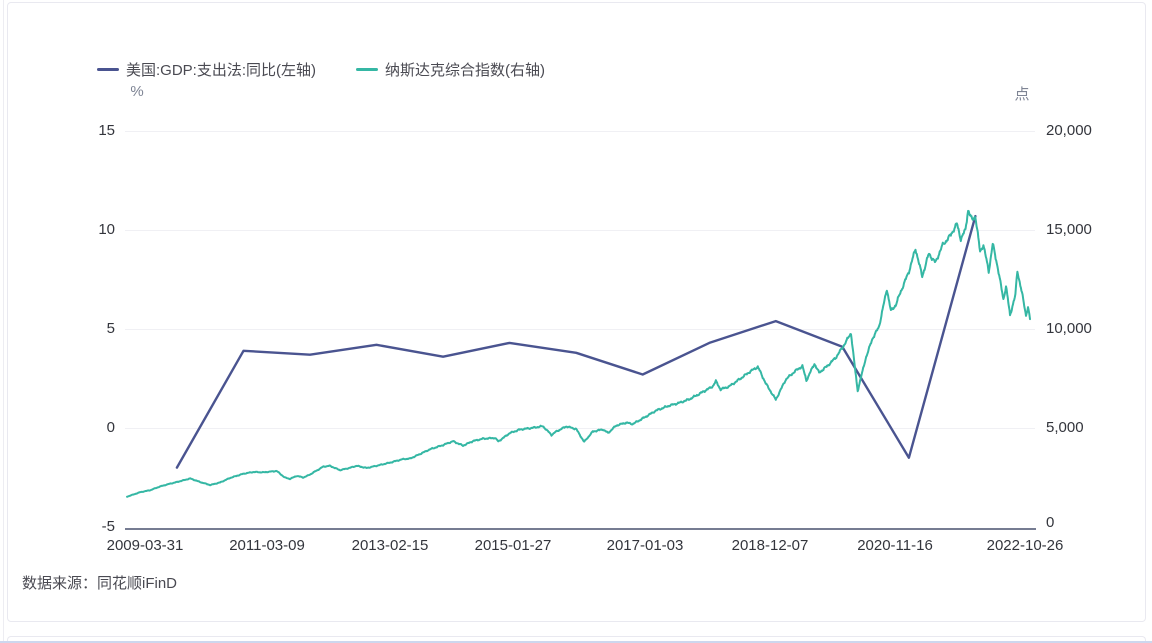 The height and width of the screenshot is (643, 1152). Describe the element at coordinates (645, 545) in the screenshot. I see `x-axis-tick: 2017-01-03` at that location.